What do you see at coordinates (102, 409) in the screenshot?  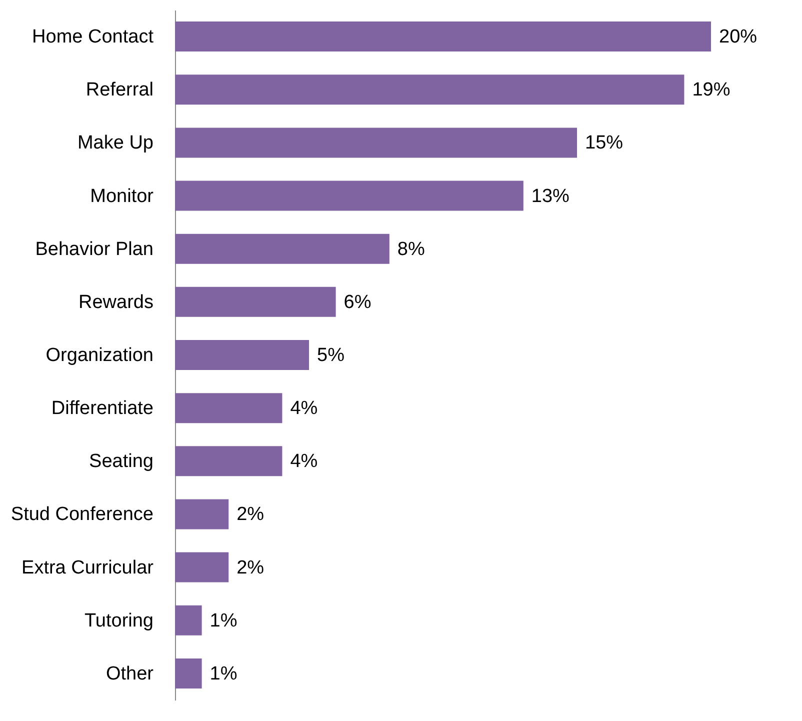 I see `y-tick-label: Differentiate` at bounding box center [102, 409].